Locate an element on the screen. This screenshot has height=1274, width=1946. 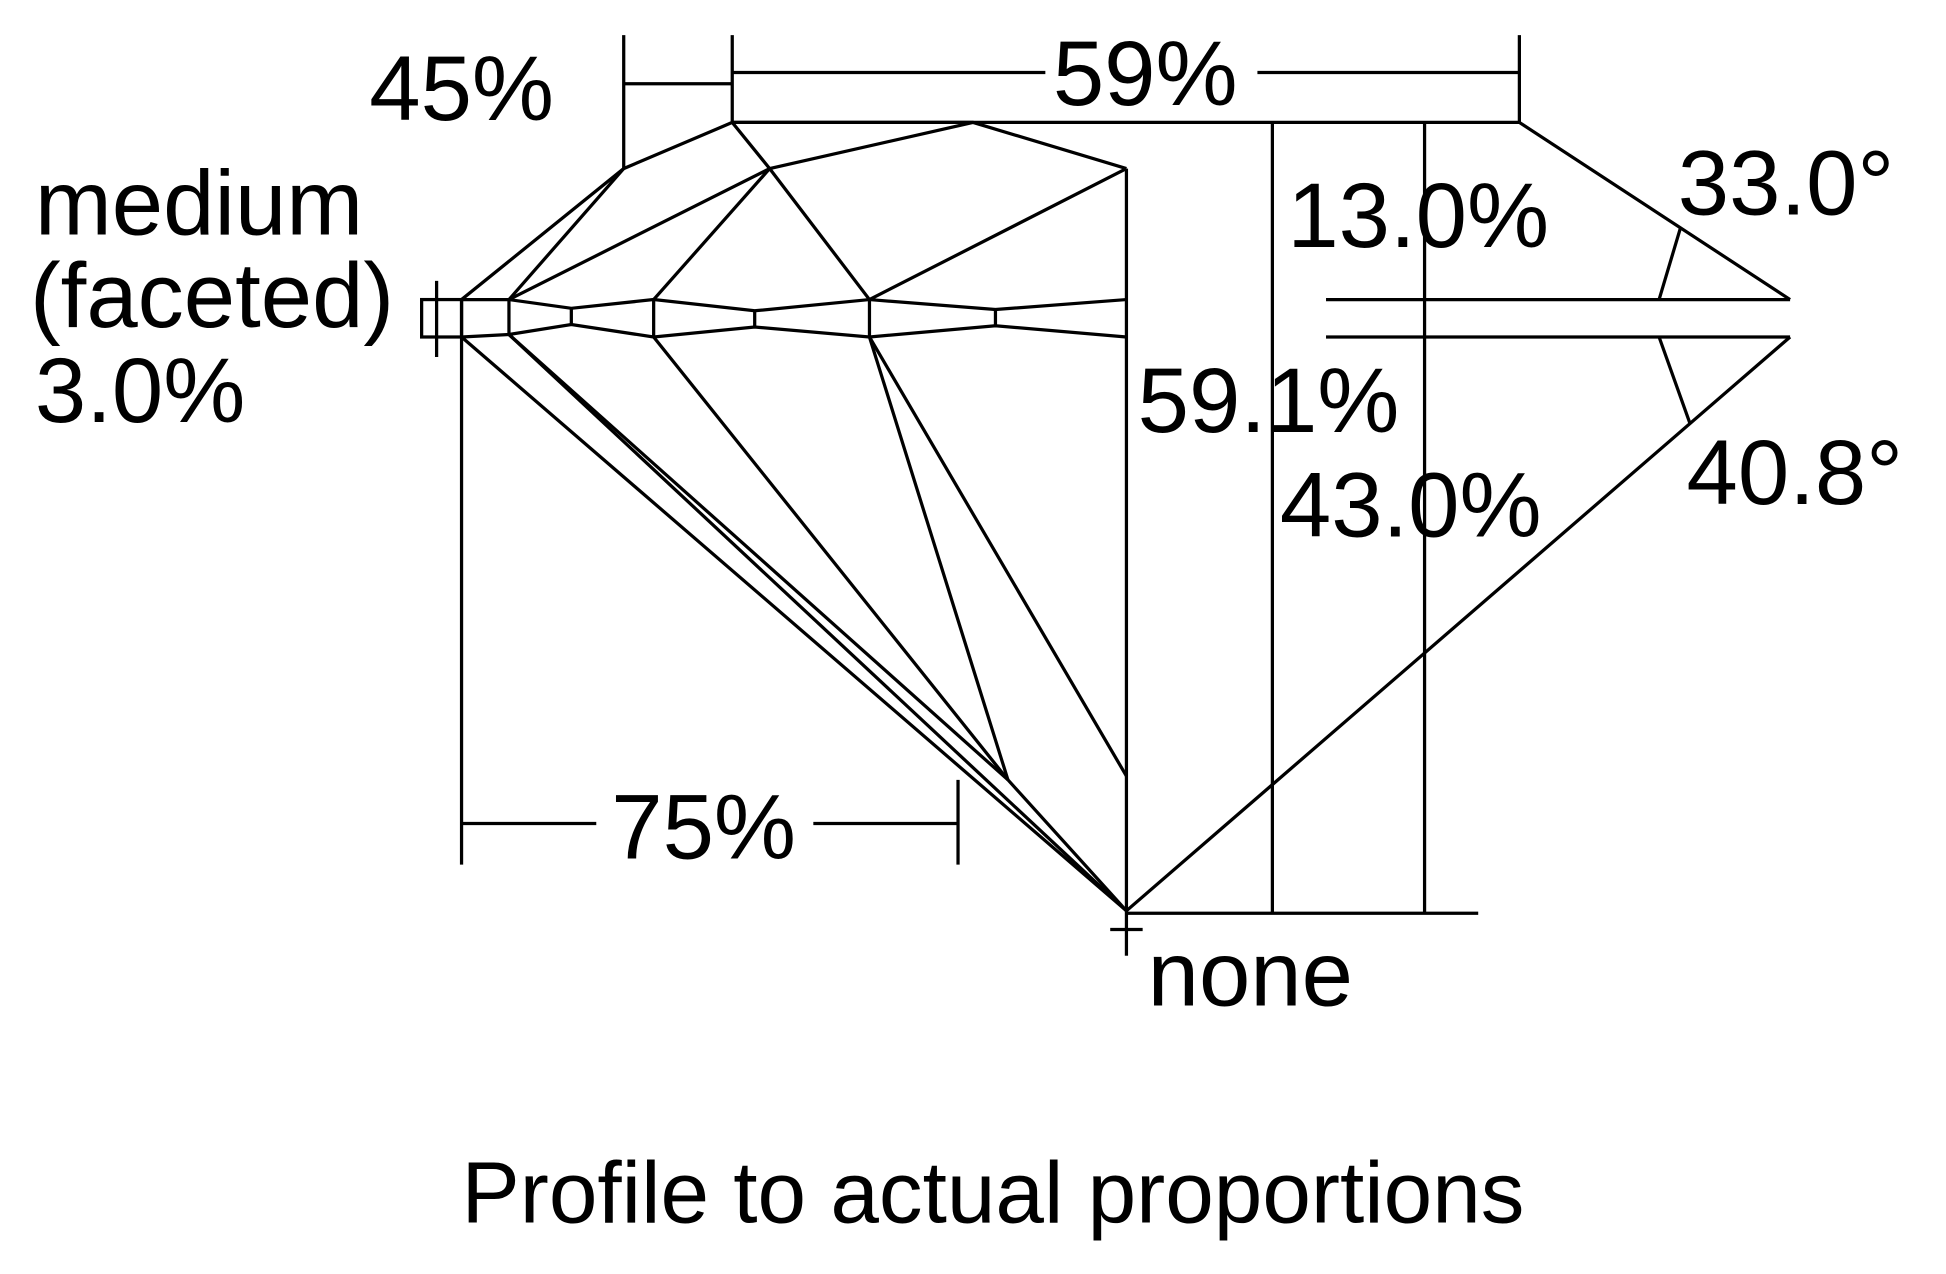
culet-label: none is located at coordinates (1250, 974).